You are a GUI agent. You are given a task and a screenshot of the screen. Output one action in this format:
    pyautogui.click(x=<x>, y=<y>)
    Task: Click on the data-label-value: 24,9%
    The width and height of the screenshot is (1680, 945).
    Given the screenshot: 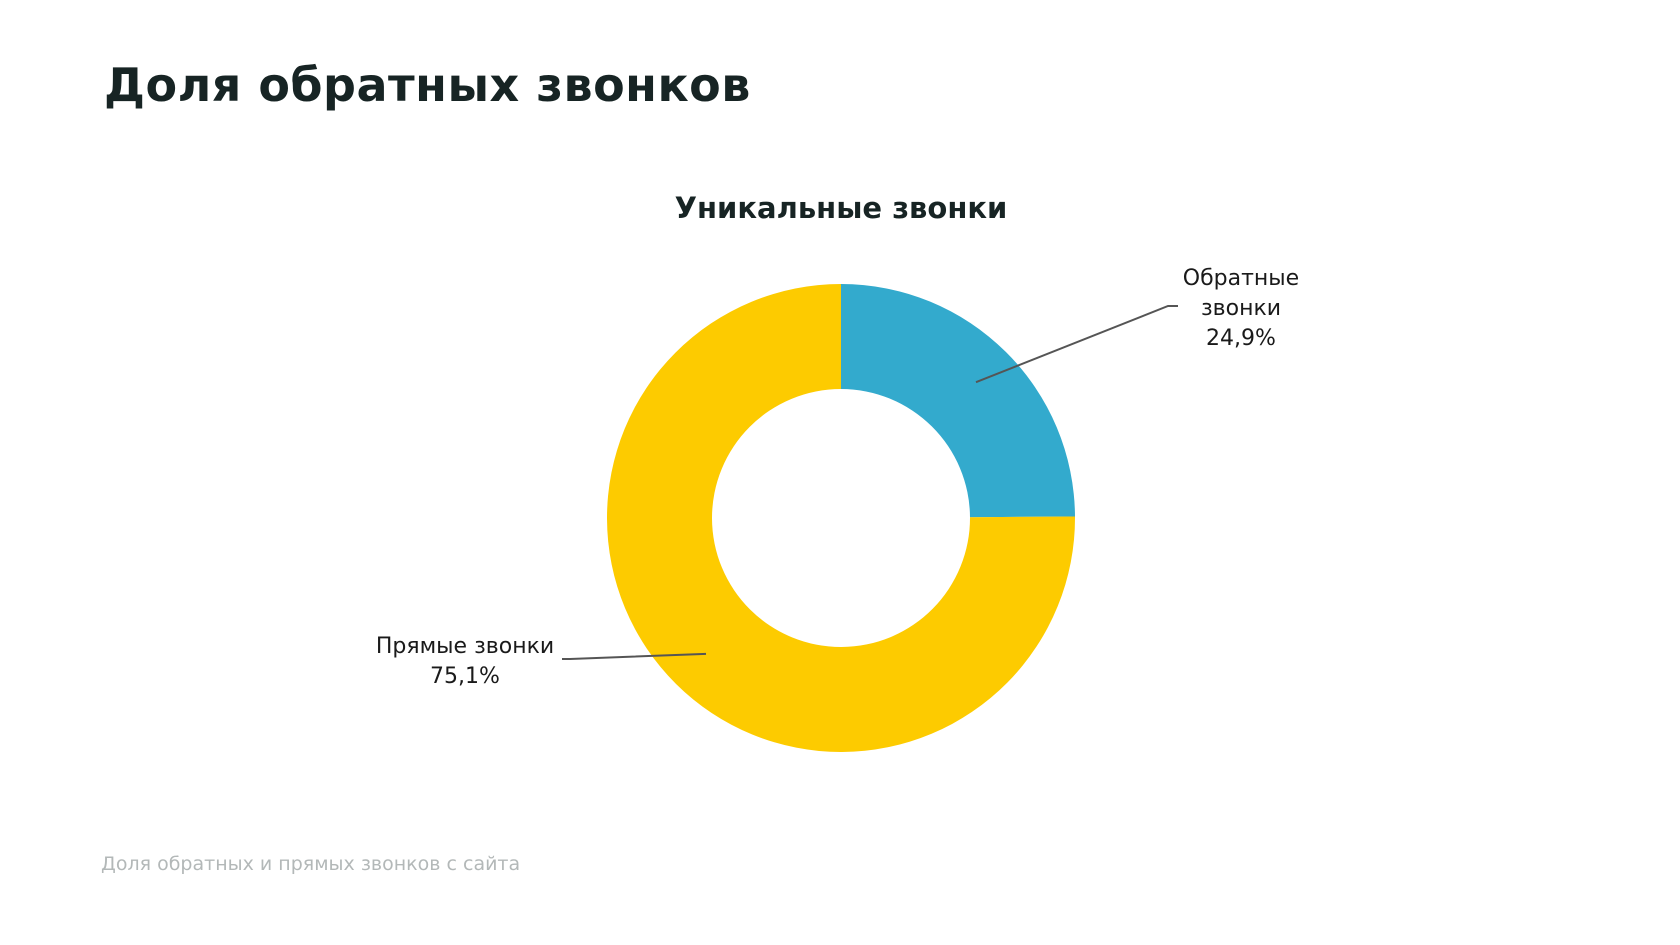 What is the action you would take?
    pyautogui.click(x=1241, y=338)
    